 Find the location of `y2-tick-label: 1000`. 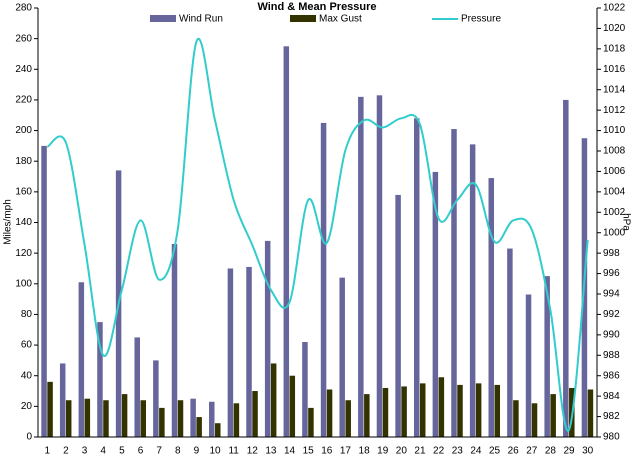

y2-tick-label: 1000 is located at coordinates (614, 232).